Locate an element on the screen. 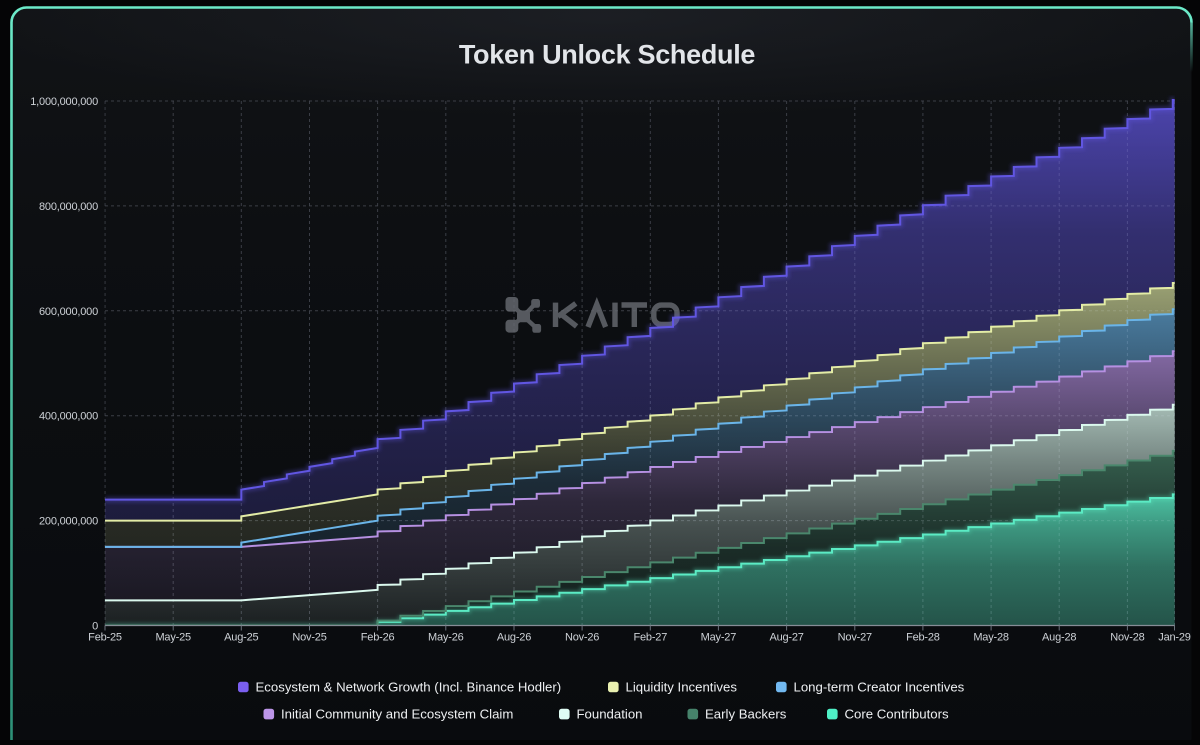 The width and height of the screenshot is (1200, 745). svg-text: Feb-27 is located at coordinates (650, 638).